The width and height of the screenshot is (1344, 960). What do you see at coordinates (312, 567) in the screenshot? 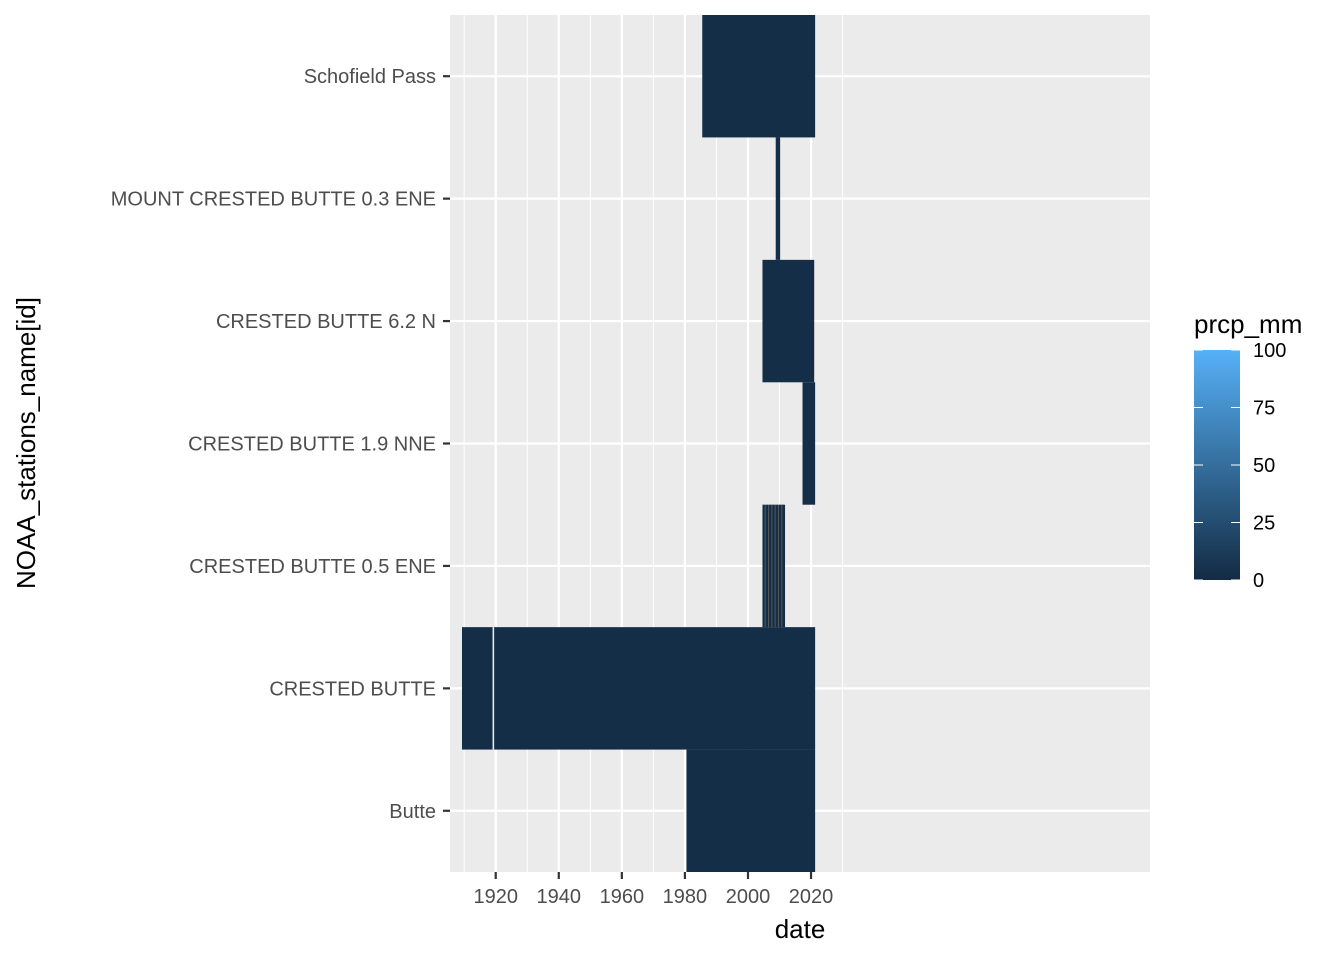
I see `y-tick-label-2: CRESTED BUTTE 0.5 ENE` at bounding box center [312, 567].